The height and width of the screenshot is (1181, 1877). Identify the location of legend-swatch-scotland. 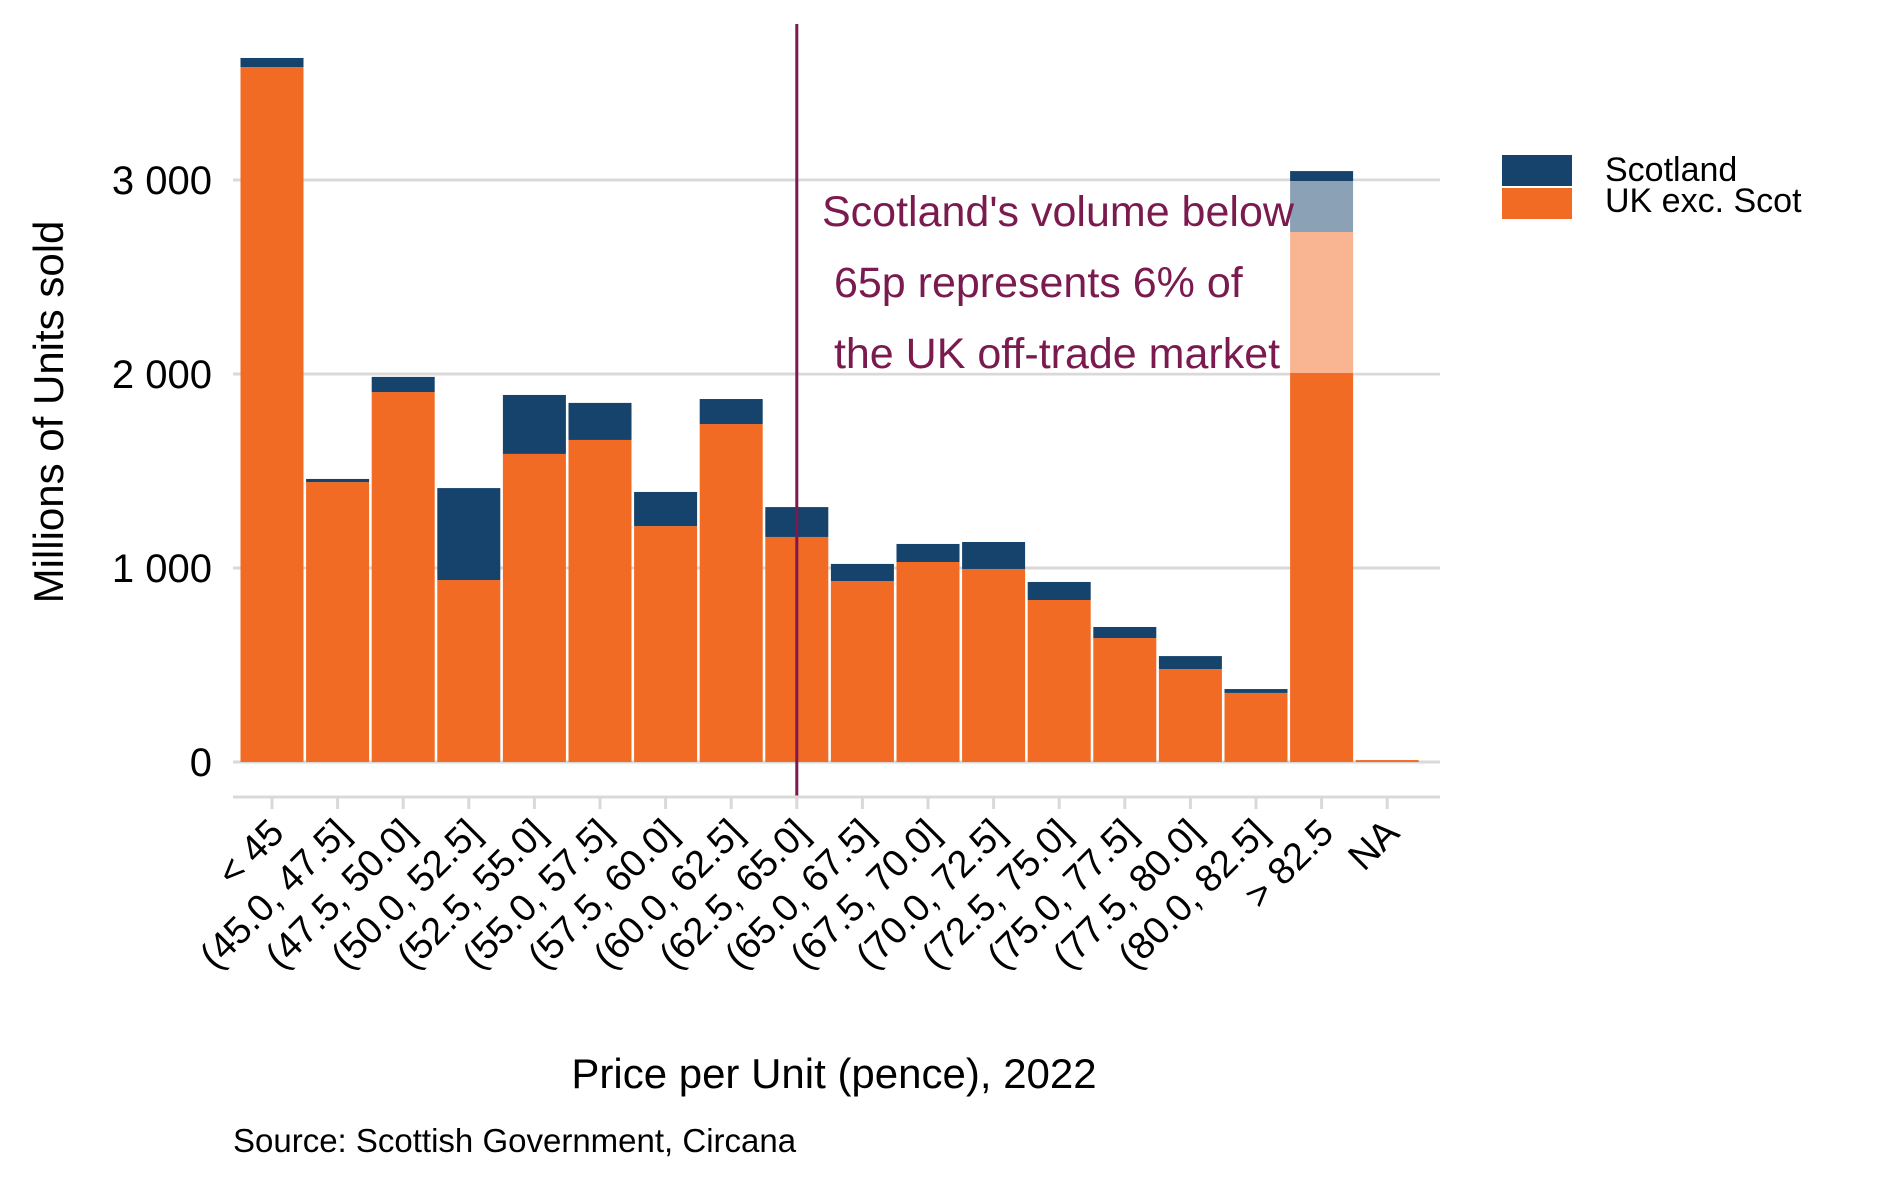
(1537, 170).